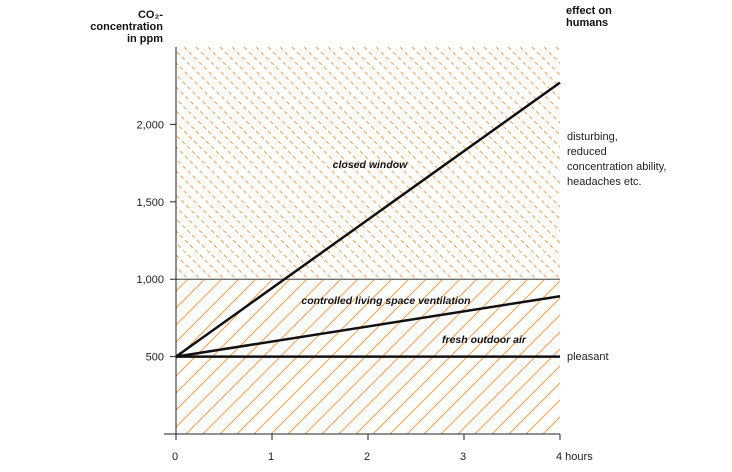 The width and height of the screenshot is (732, 472). I want to click on x-tick-label: 4 hours, so click(574, 457).